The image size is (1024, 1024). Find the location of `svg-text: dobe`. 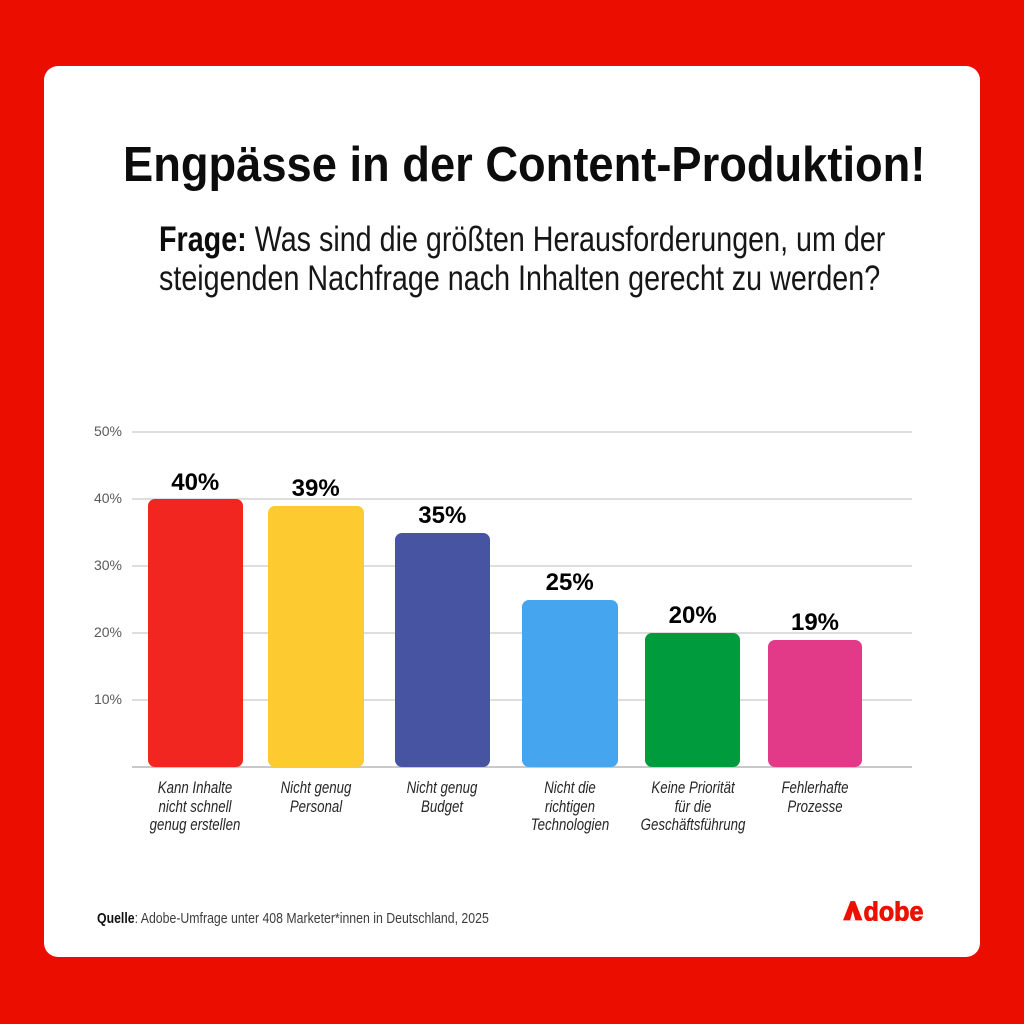

svg-text: dobe is located at coordinates (894, 911).